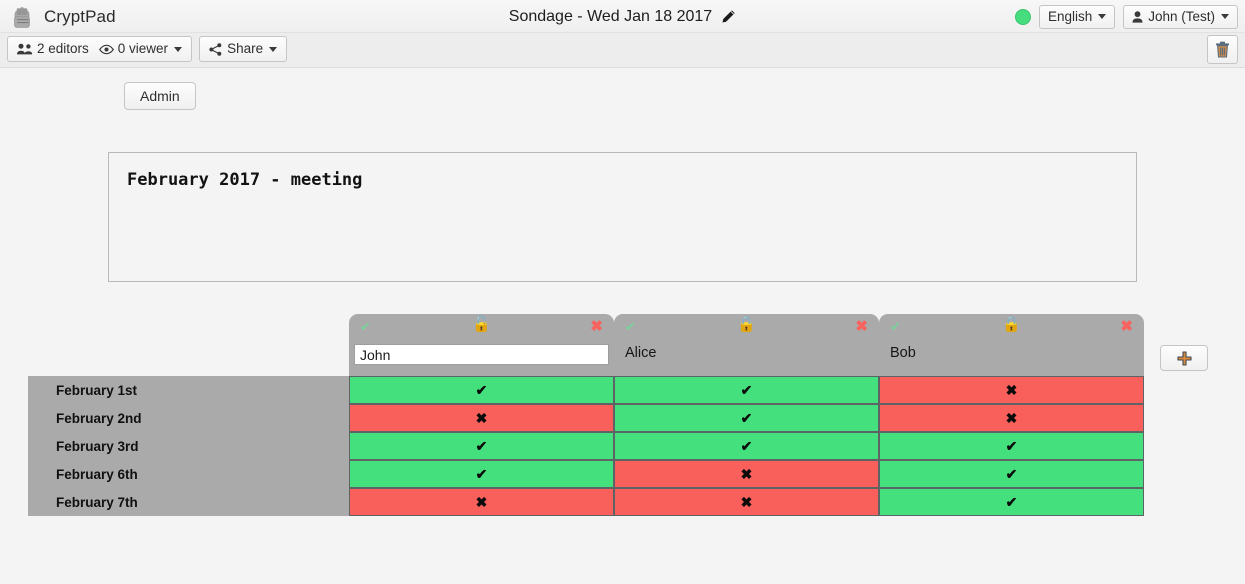 The width and height of the screenshot is (1245, 584). I want to click on brand-name: CryptPad, so click(80, 16).